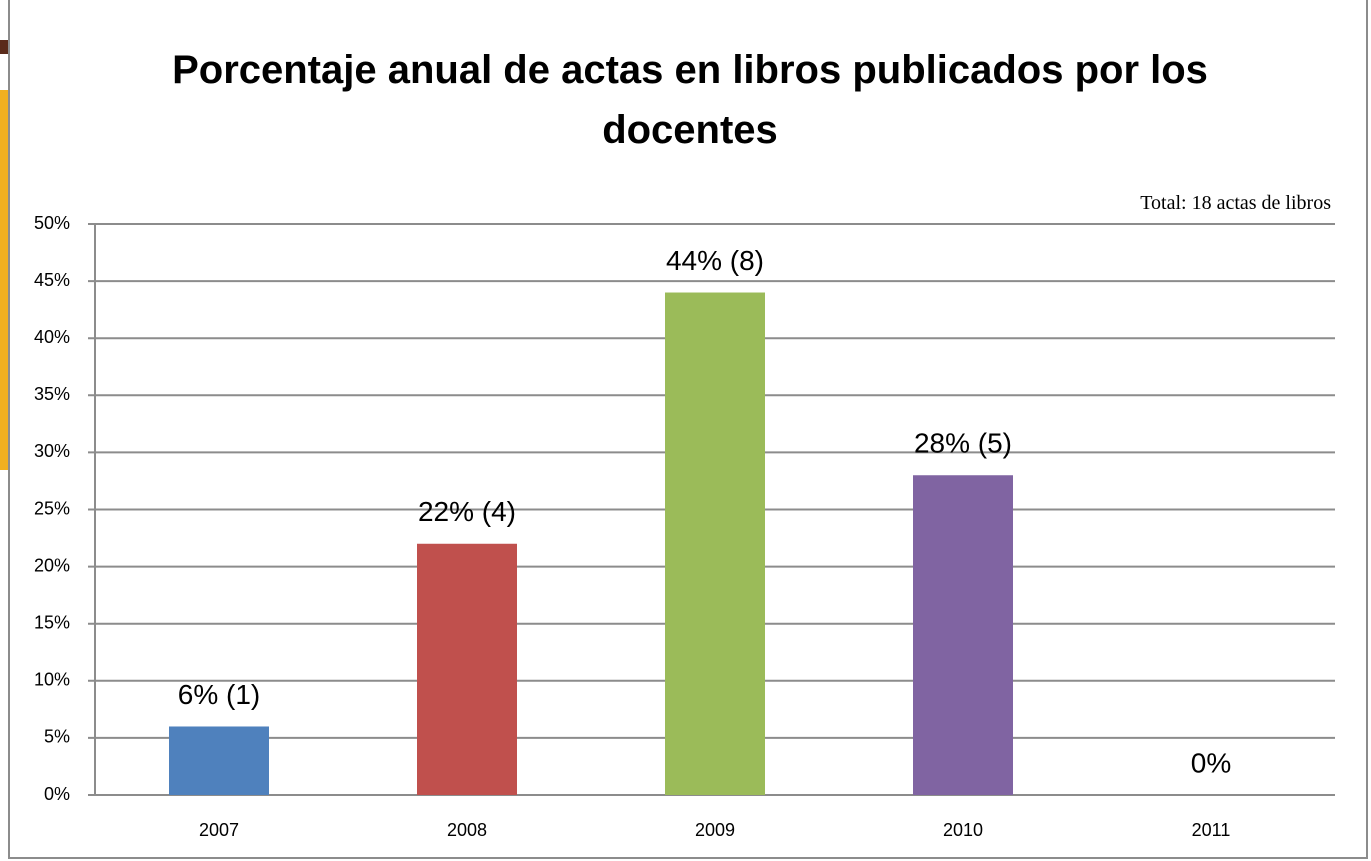 The width and height of the screenshot is (1371, 861). Describe the element at coordinates (219, 830) in the screenshot. I see `x-tick-label: 2007` at that location.